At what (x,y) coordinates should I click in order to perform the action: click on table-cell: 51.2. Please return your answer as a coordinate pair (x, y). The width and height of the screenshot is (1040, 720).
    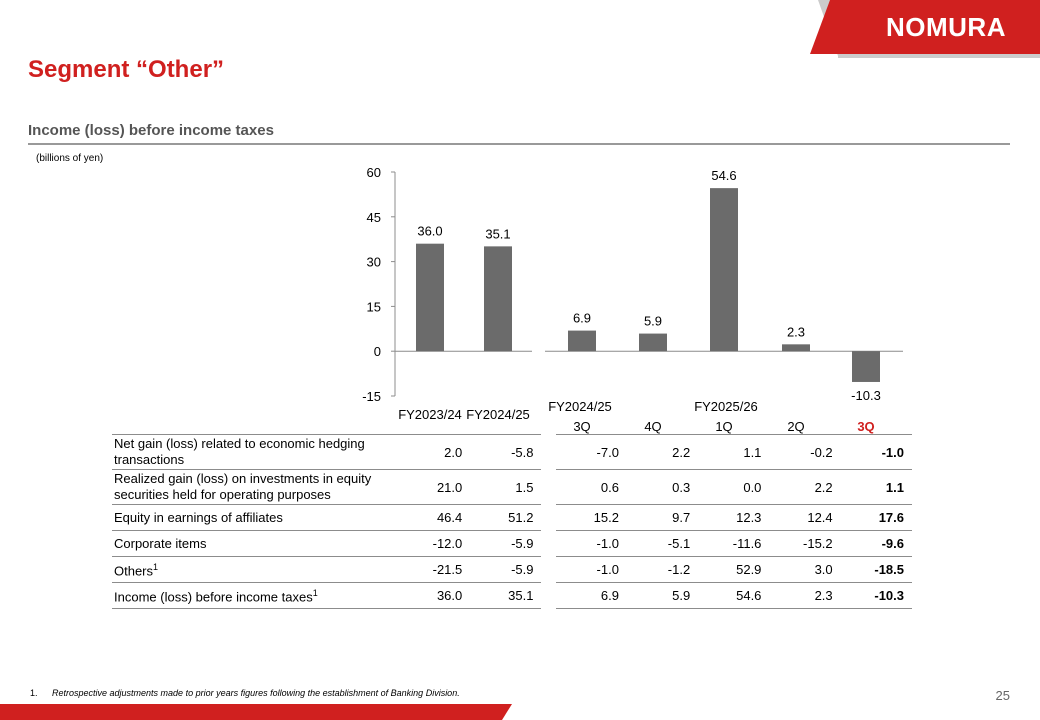
    Looking at the image, I should click on (506, 517).